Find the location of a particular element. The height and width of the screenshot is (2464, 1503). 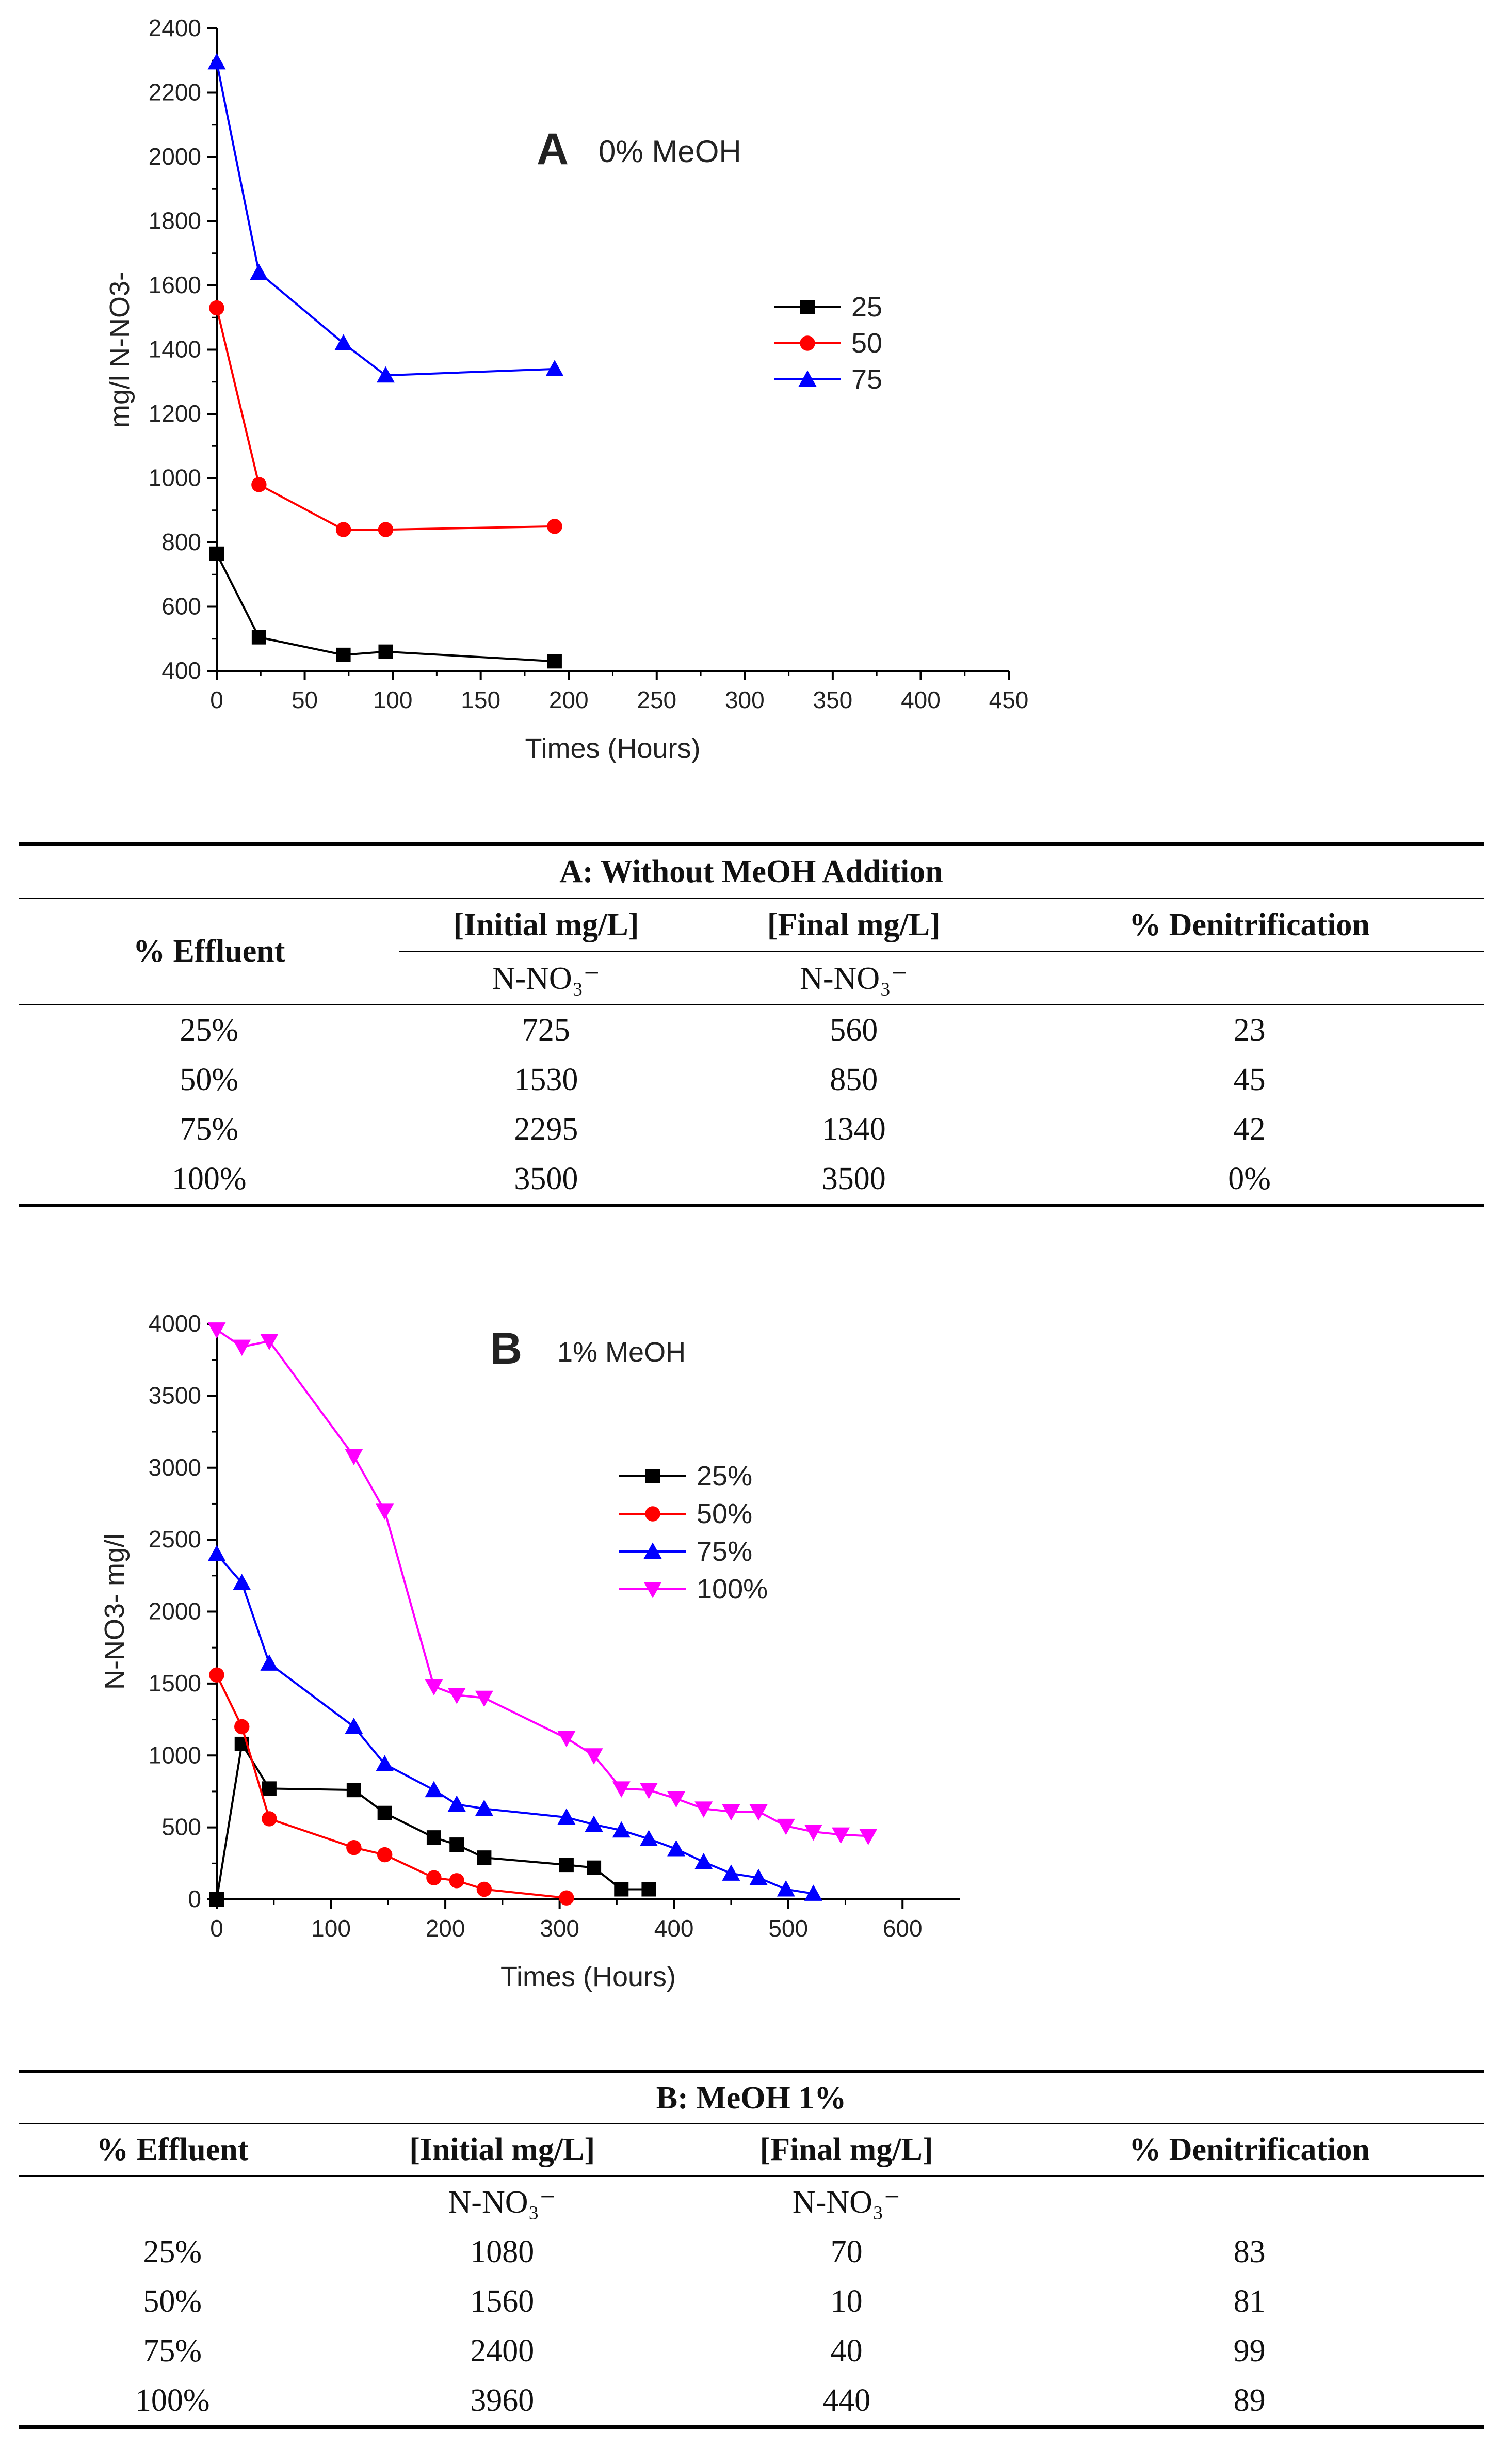

y-tick-label: 500 is located at coordinates (181, 1827).